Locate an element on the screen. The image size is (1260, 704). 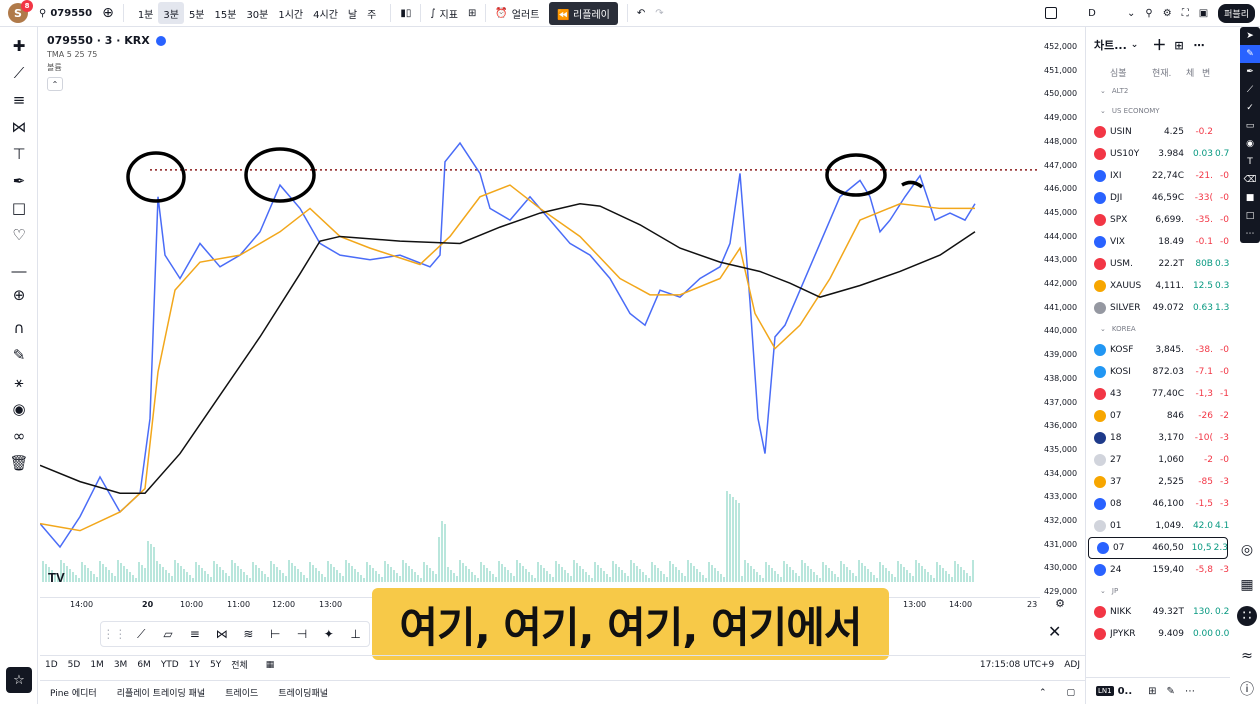
color-black-icon: ■ is located at coordinates (1250, 198).